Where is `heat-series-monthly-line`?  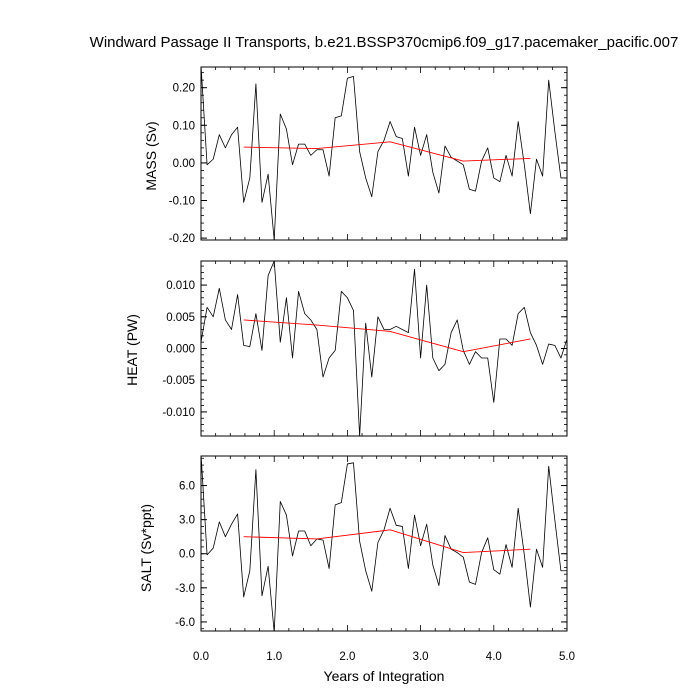 heat-series-monthly-line is located at coordinates (384, 348).